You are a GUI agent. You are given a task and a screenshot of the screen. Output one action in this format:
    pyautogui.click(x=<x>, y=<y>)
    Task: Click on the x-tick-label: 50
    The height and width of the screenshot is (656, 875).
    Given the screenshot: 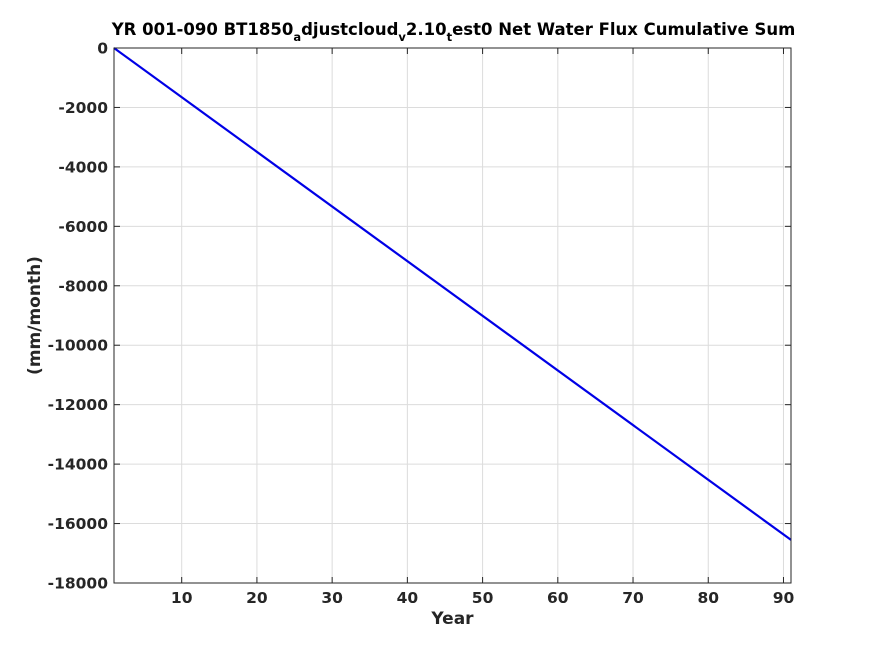 What is the action you would take?
    pyautogui.click(x=483, y=598)
    